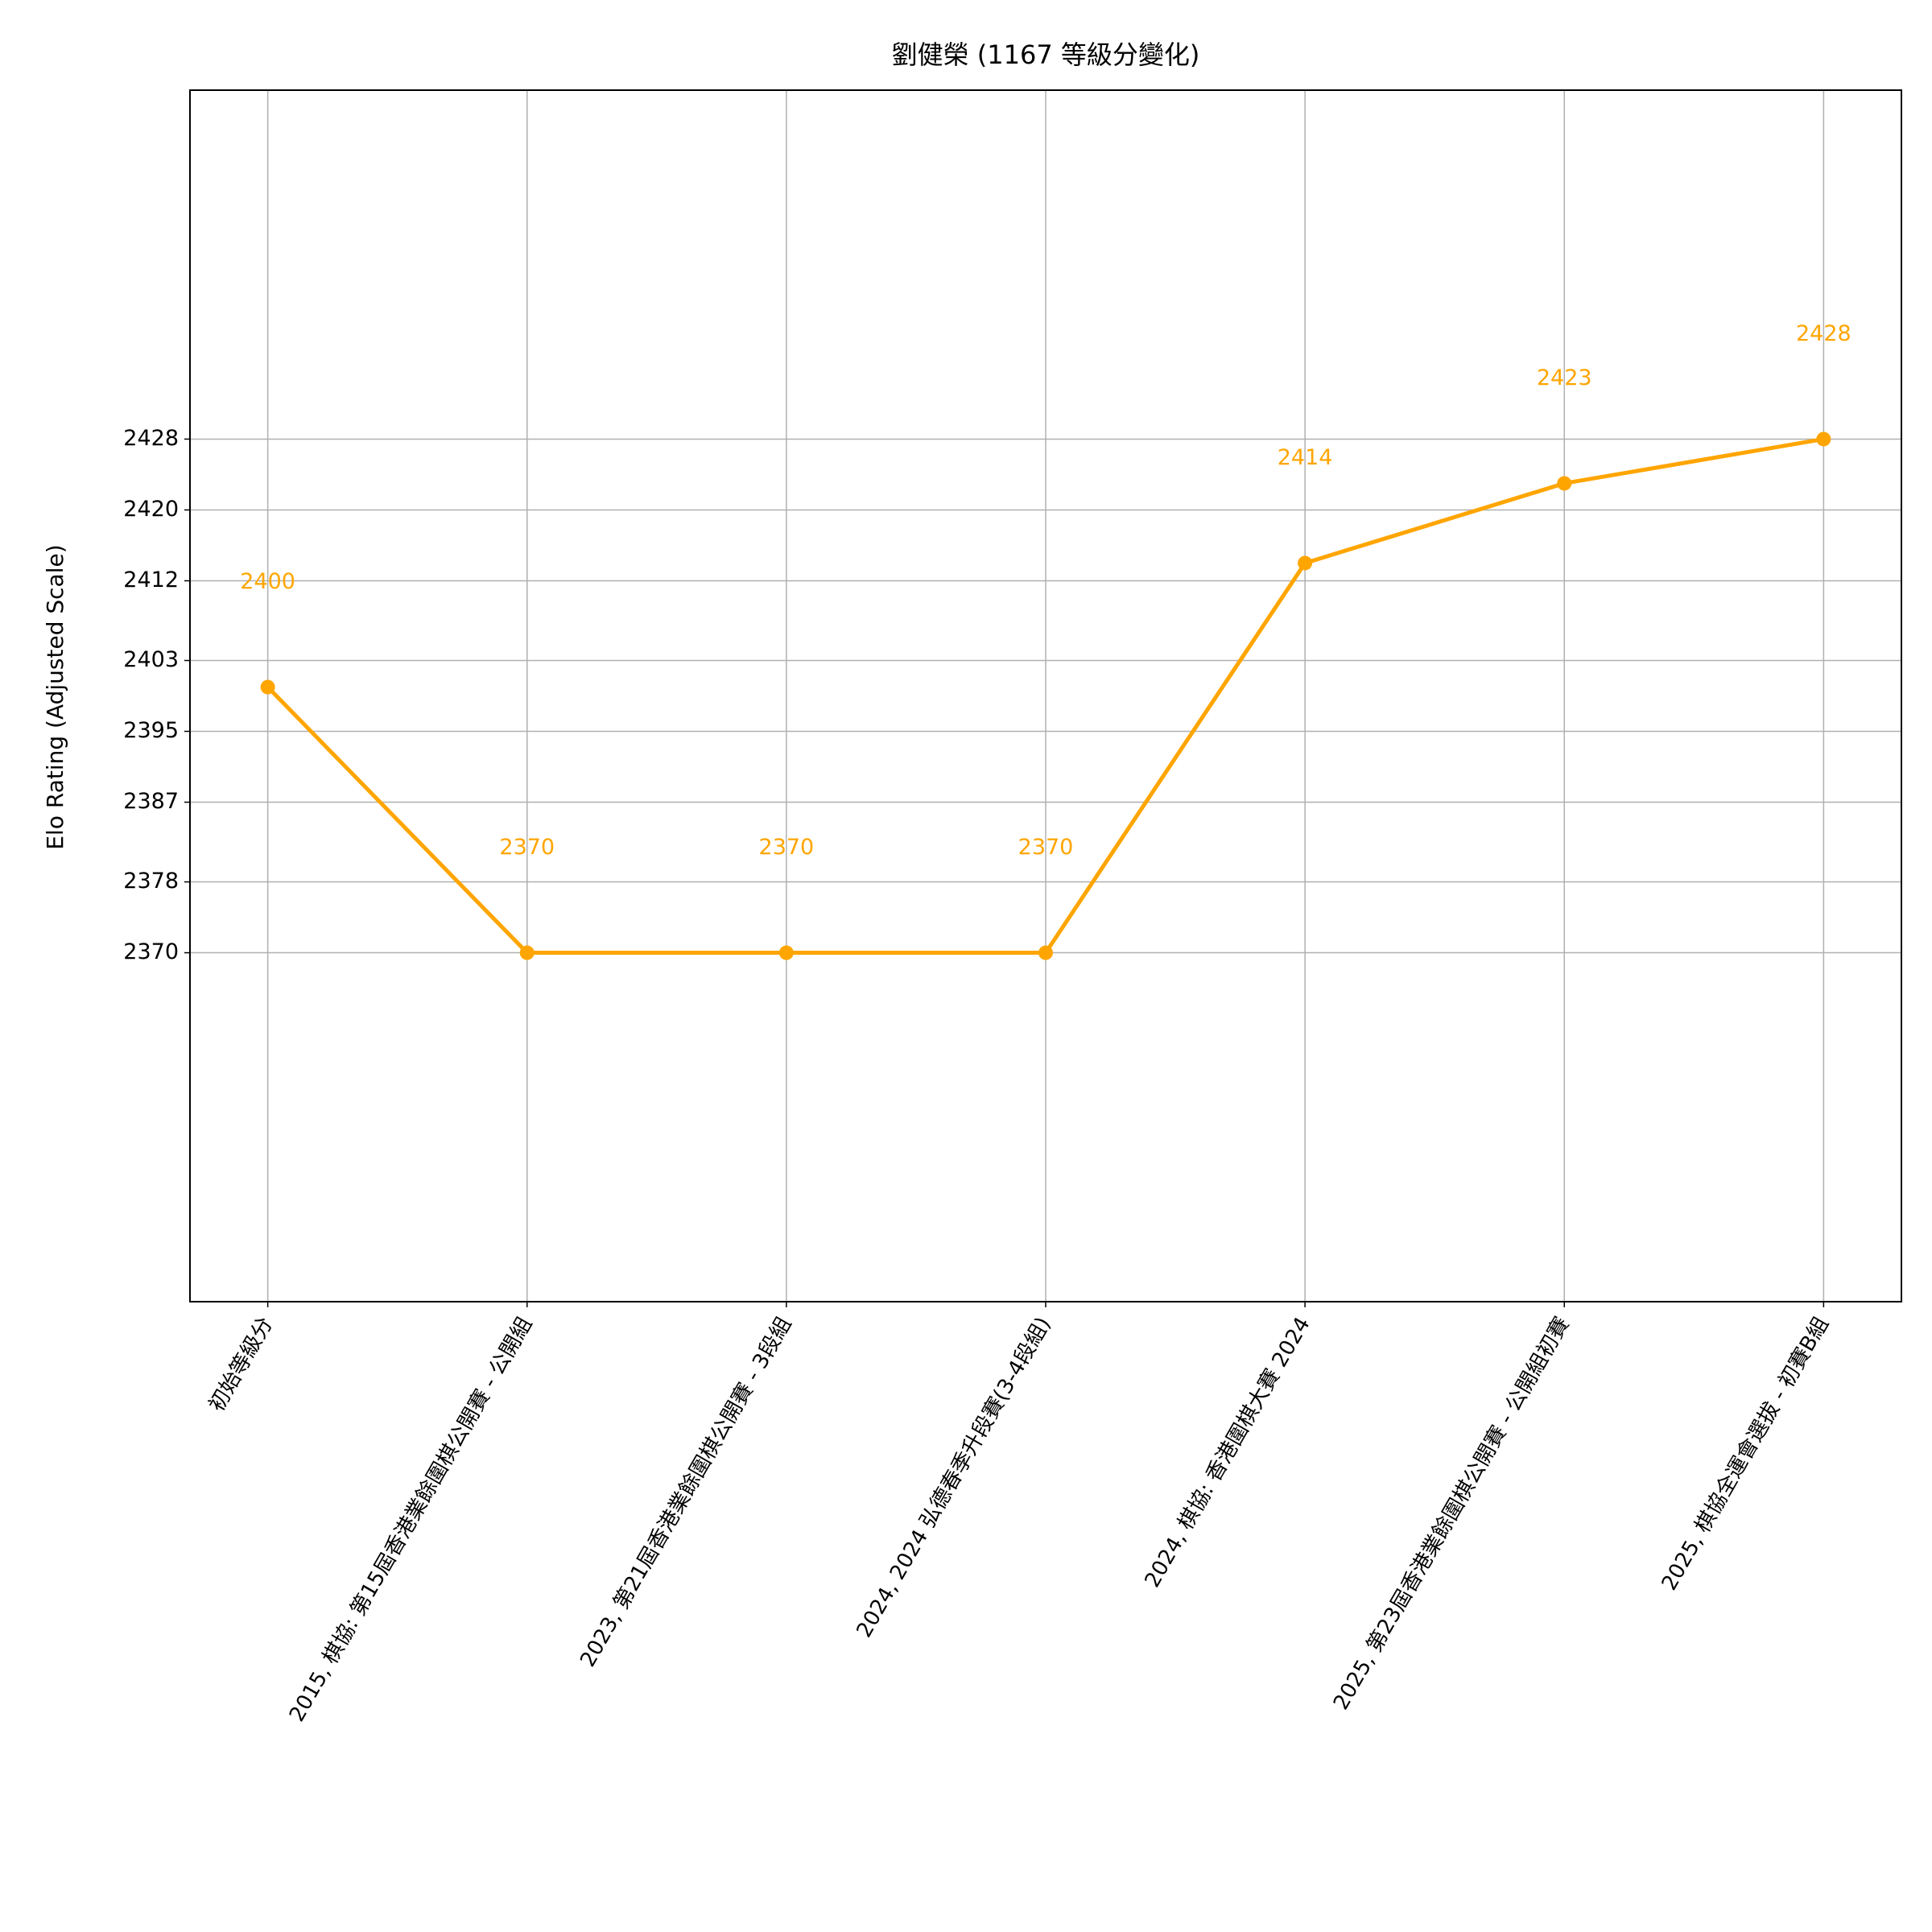 Image resolution: width=1932 pixels, height=1932 pixels. I want to click on x-tick-label: 2025, 棋協全運會選拔 - 初賽B組, so click(1745, 1454).